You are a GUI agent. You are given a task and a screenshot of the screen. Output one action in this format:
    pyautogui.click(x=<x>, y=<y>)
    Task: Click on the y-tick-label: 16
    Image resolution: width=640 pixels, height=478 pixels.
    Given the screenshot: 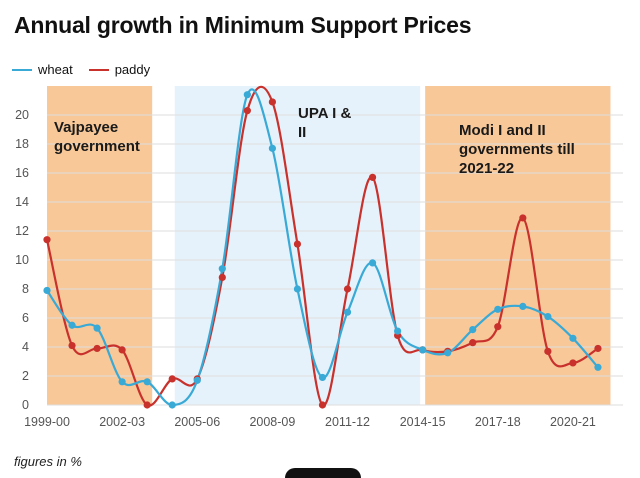 What is the action you would take?
    pyautogui.click(x=22, y=173)
    